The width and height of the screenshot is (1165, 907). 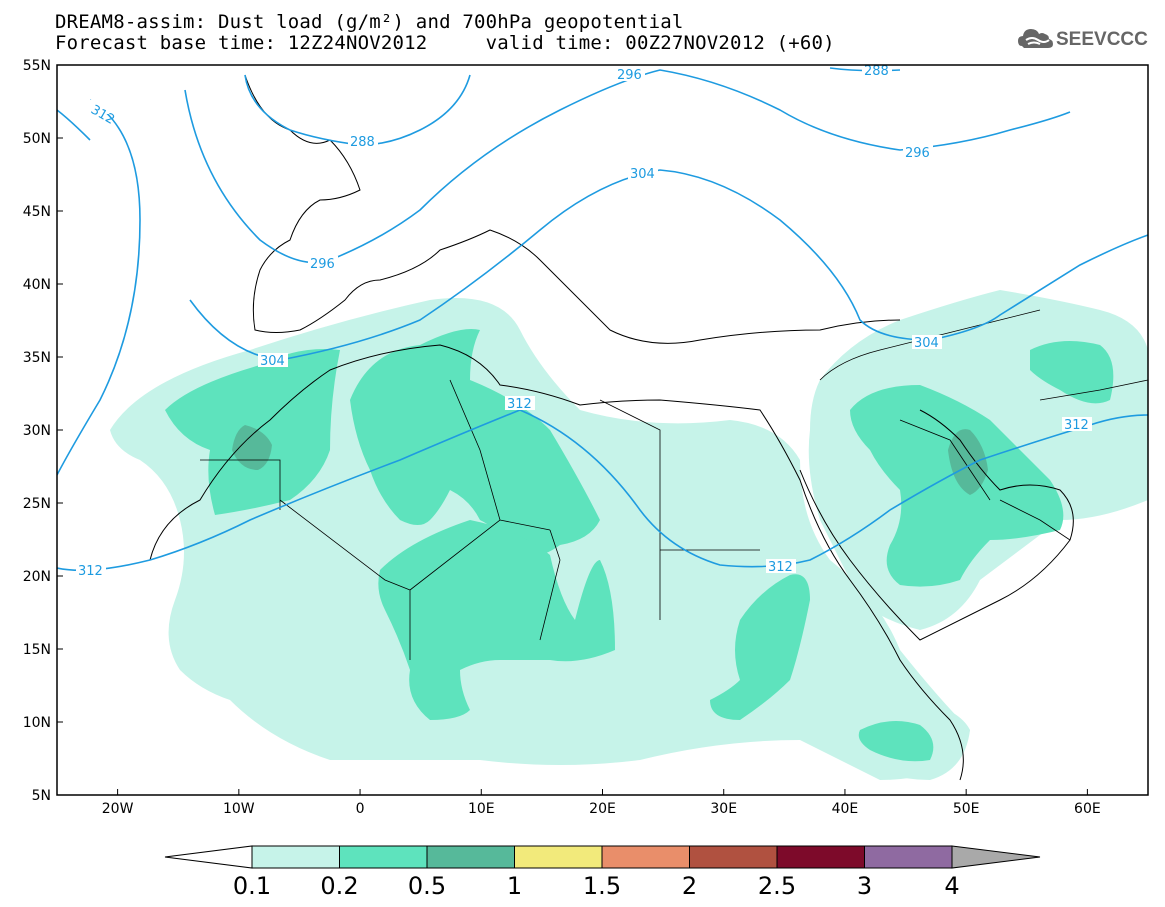 I want to click on lon-tick-label: 20W, so click(x=118, y=809).